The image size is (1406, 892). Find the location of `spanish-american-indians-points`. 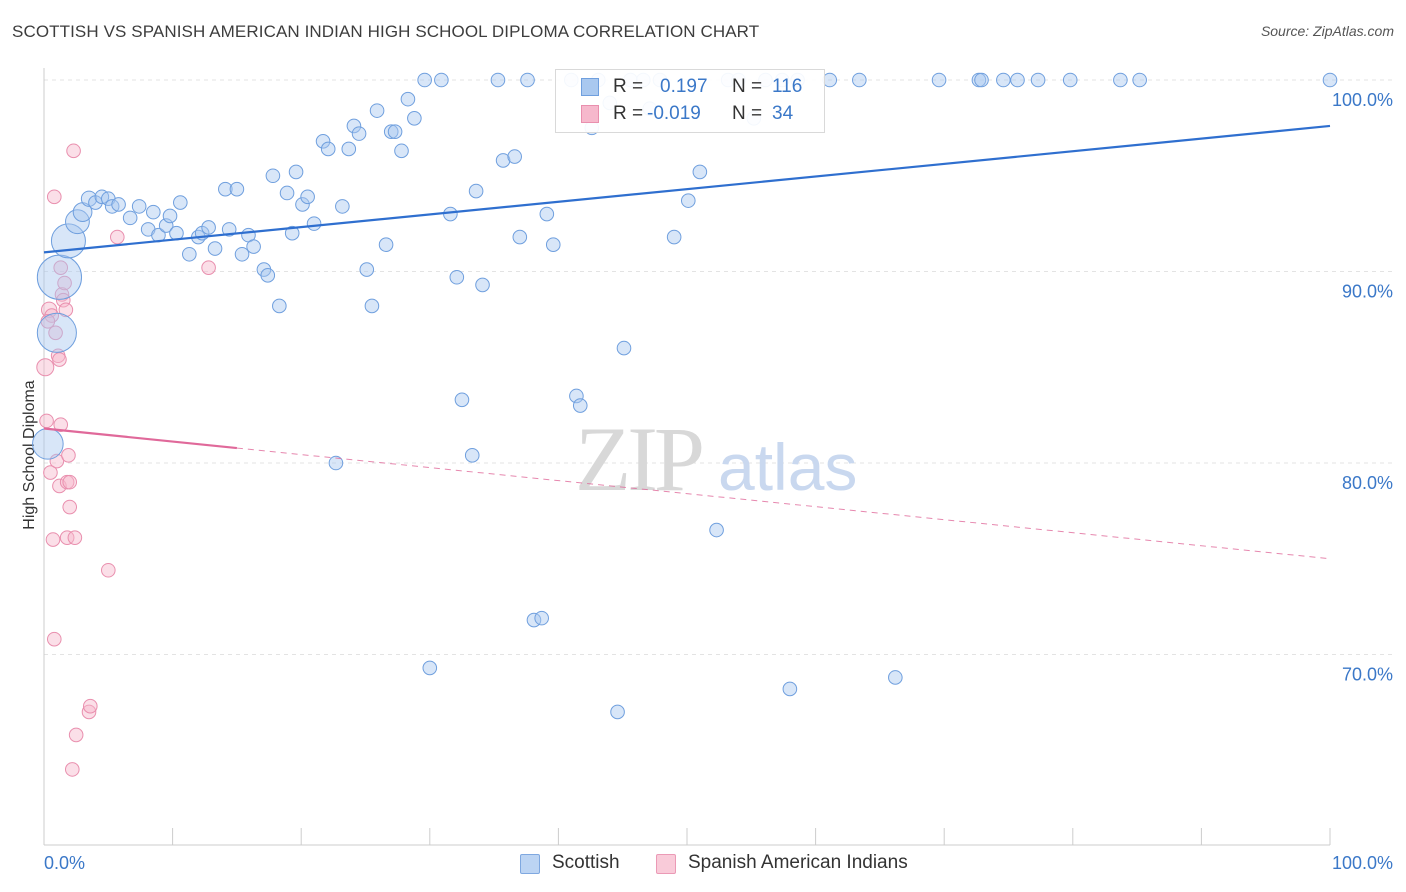

spanish-american-indians-points is located at coordinates (126, 460).